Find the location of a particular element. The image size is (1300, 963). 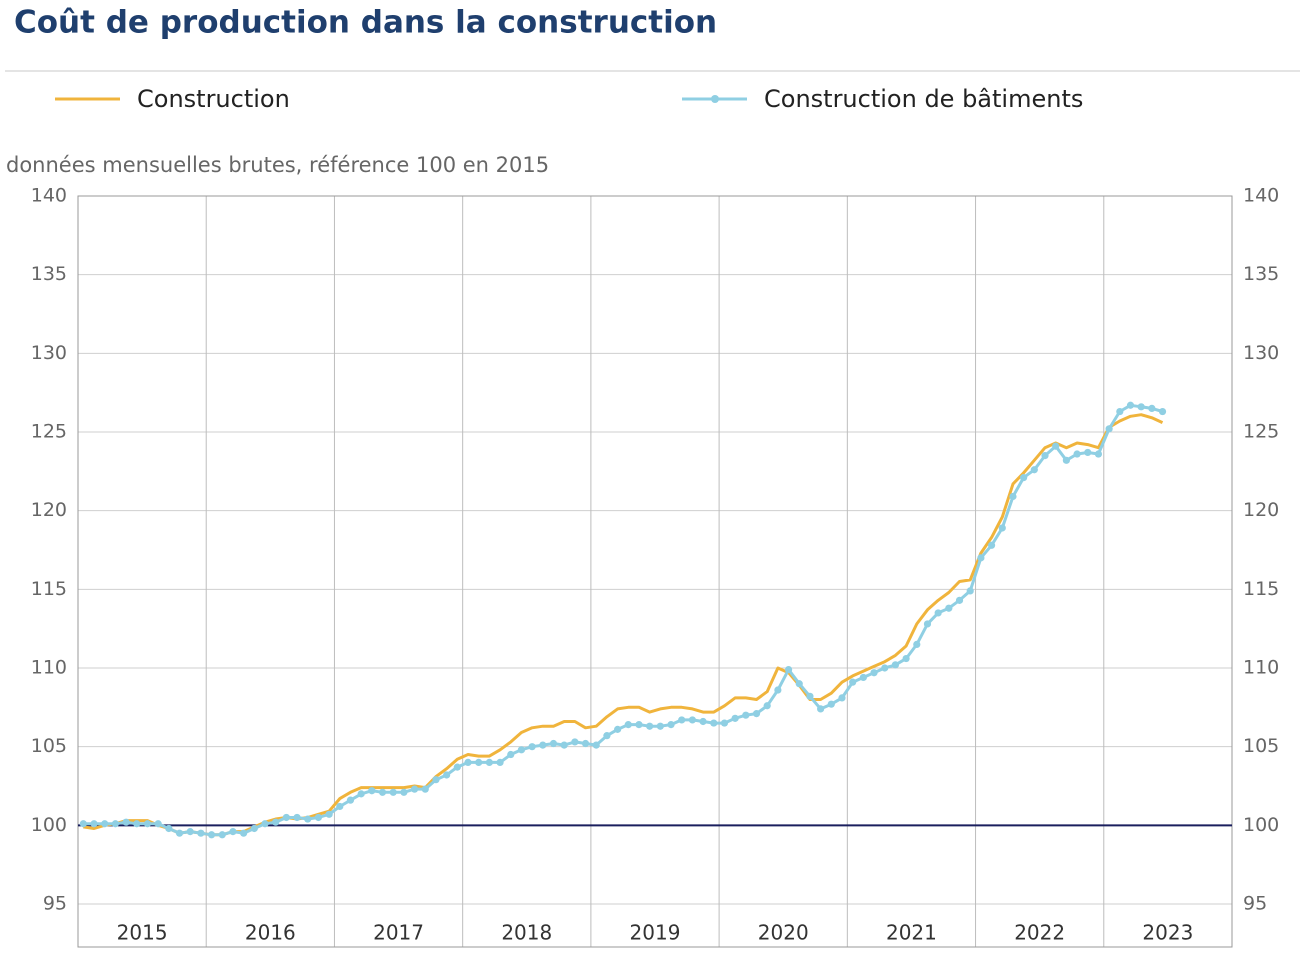

x-tick-label: 2020 is located at coordinates (783, 933).